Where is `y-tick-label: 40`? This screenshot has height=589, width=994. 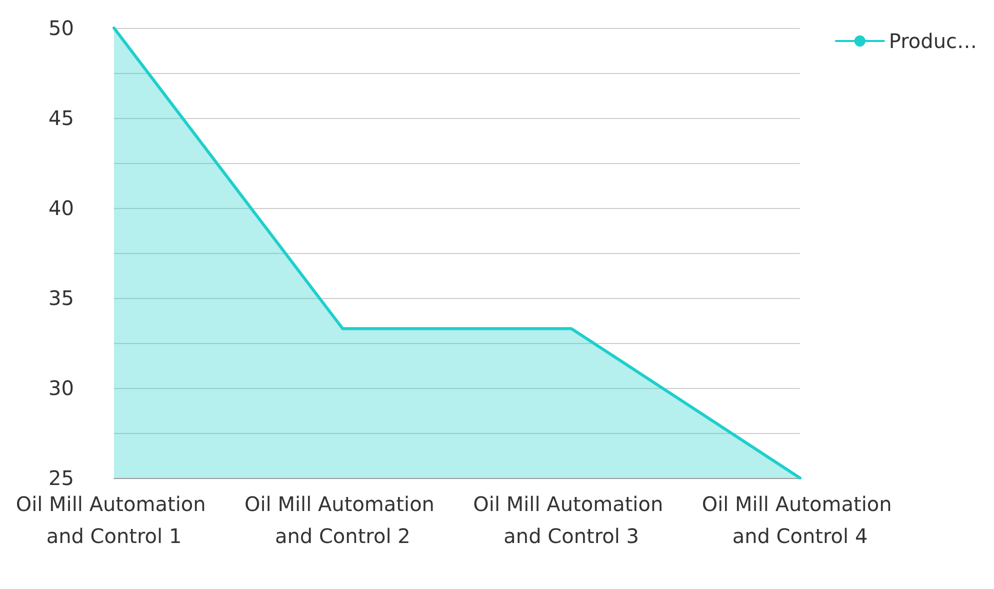
y-tick-label: 40 is located at coordinates (61, 208).